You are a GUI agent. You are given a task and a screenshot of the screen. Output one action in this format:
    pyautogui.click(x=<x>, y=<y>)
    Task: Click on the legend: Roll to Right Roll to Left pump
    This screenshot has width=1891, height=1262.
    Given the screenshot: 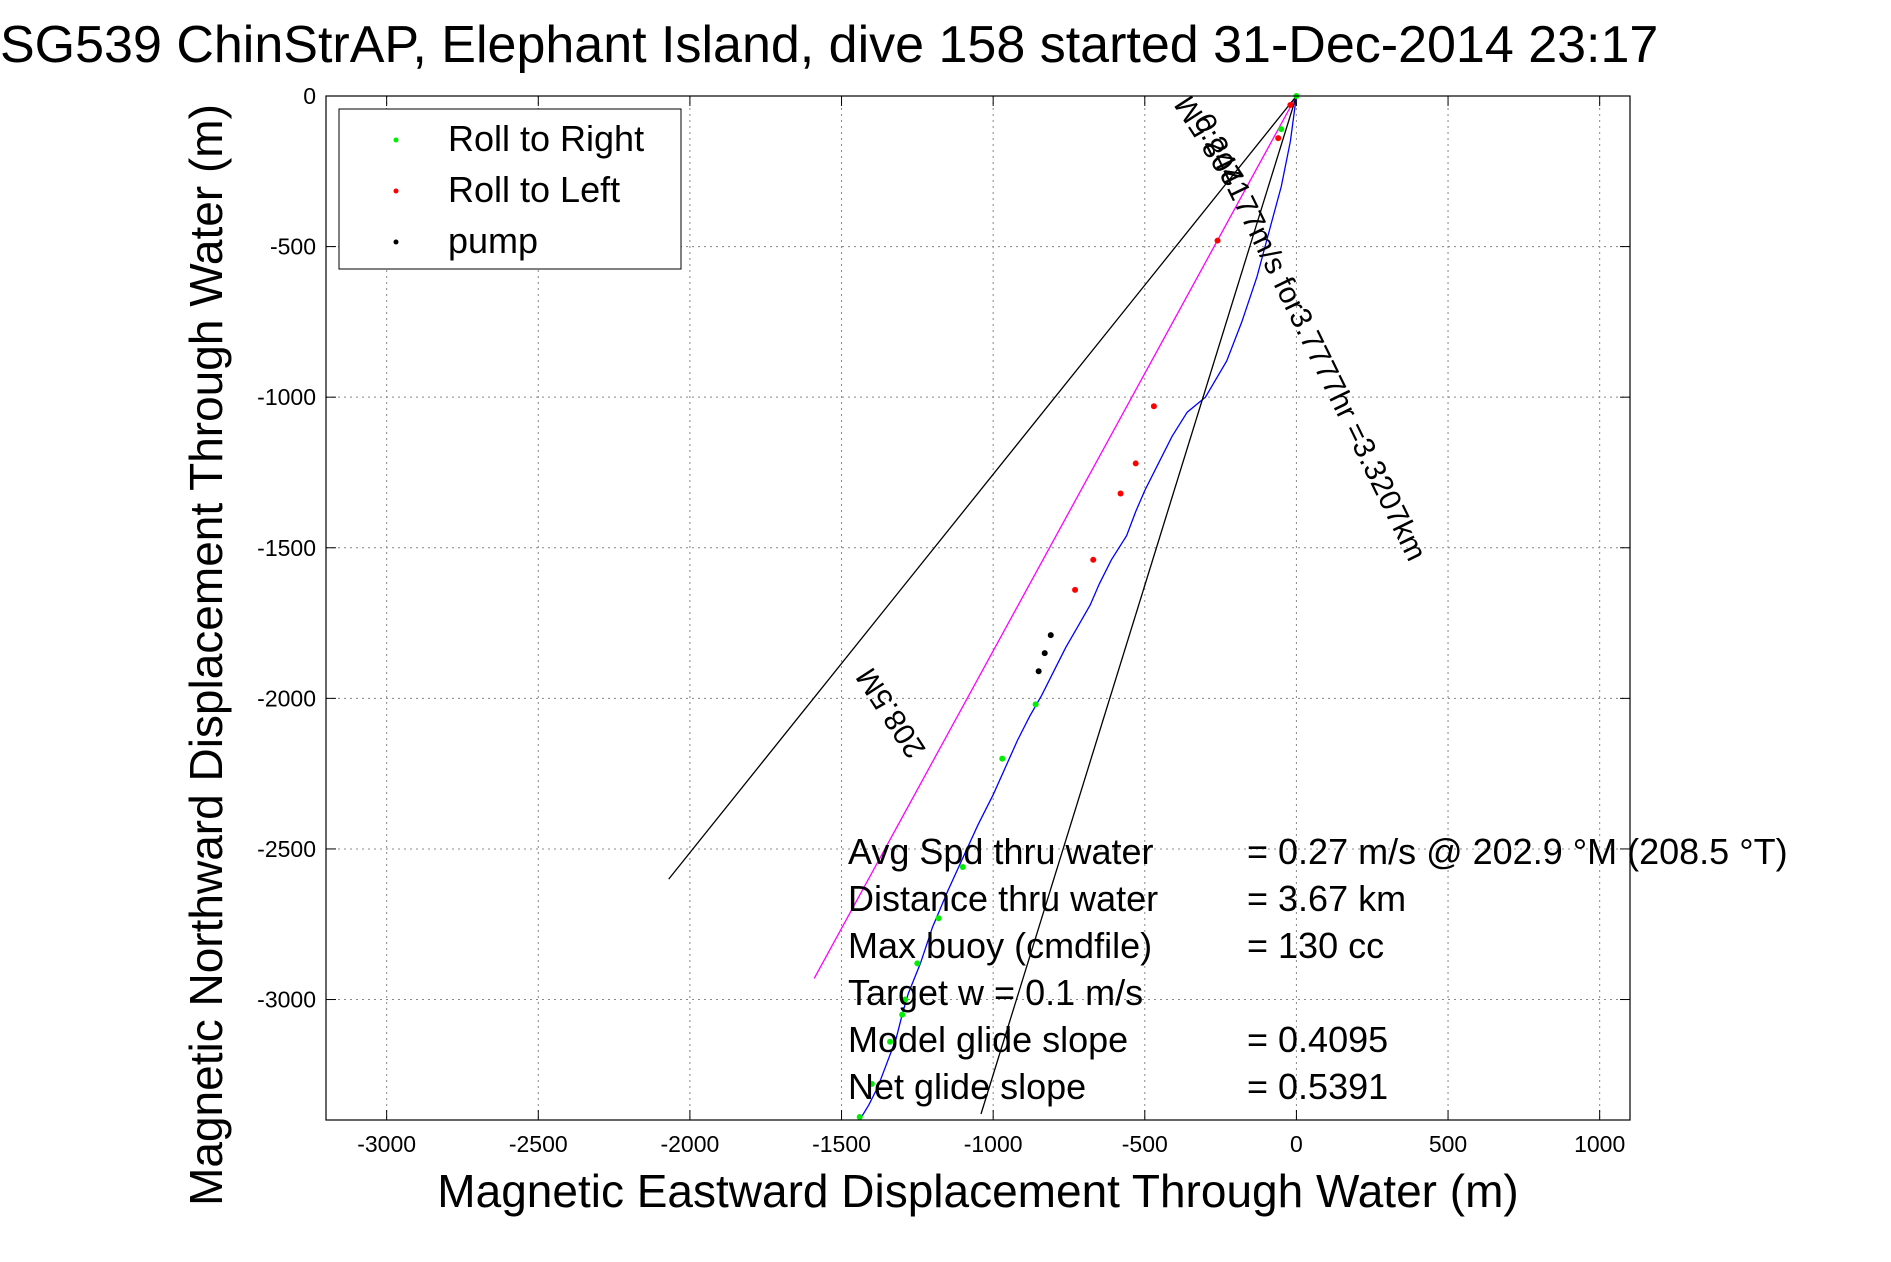 What is the action you would take?
    pyautogui.click(x=510, y=189)
    